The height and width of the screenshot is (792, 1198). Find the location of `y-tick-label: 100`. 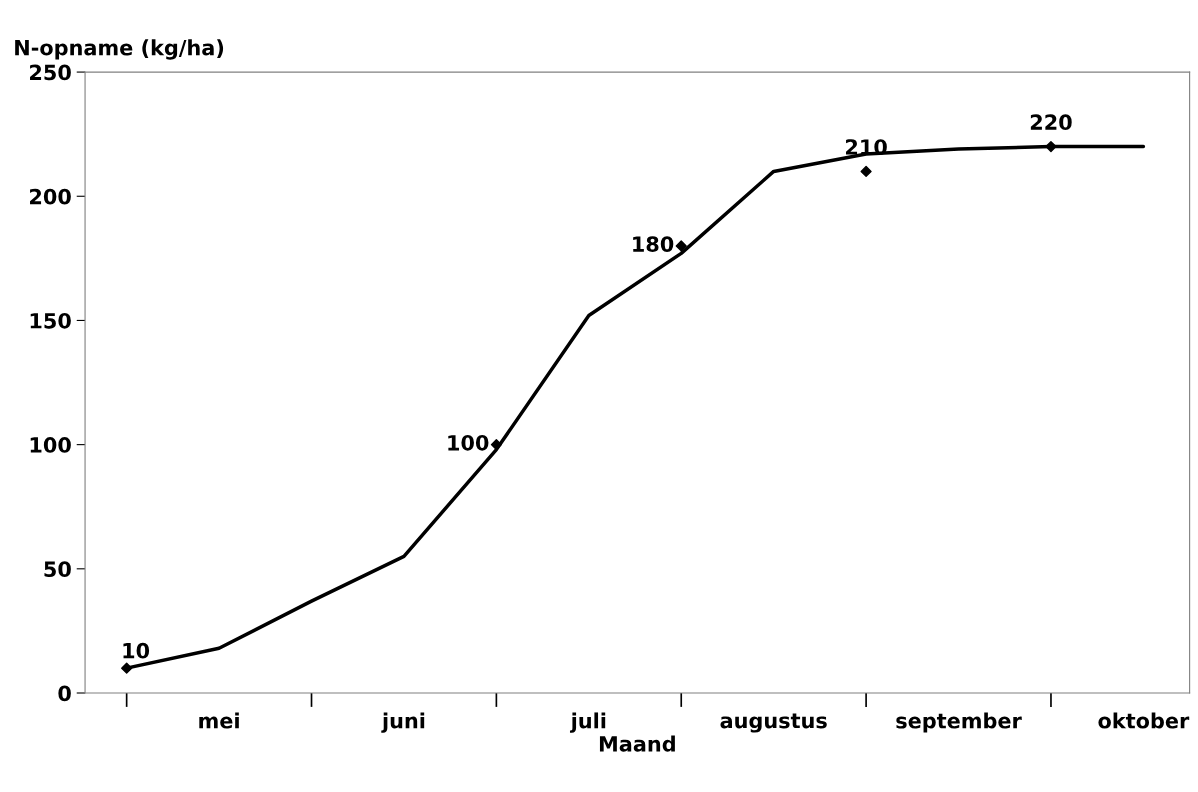

y-tick-label: 100 is located at coordinates (50, 445).